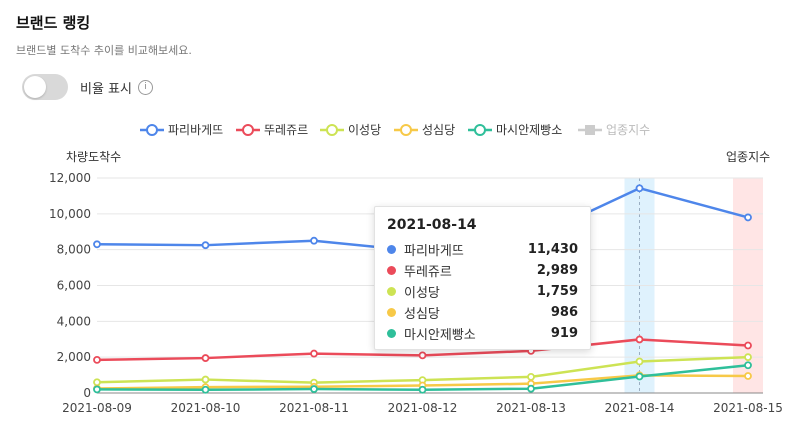  Describe the element at coordinates (314, 408) in the screenshot. I see `x-tick-label: 2021-08-11` at that location.